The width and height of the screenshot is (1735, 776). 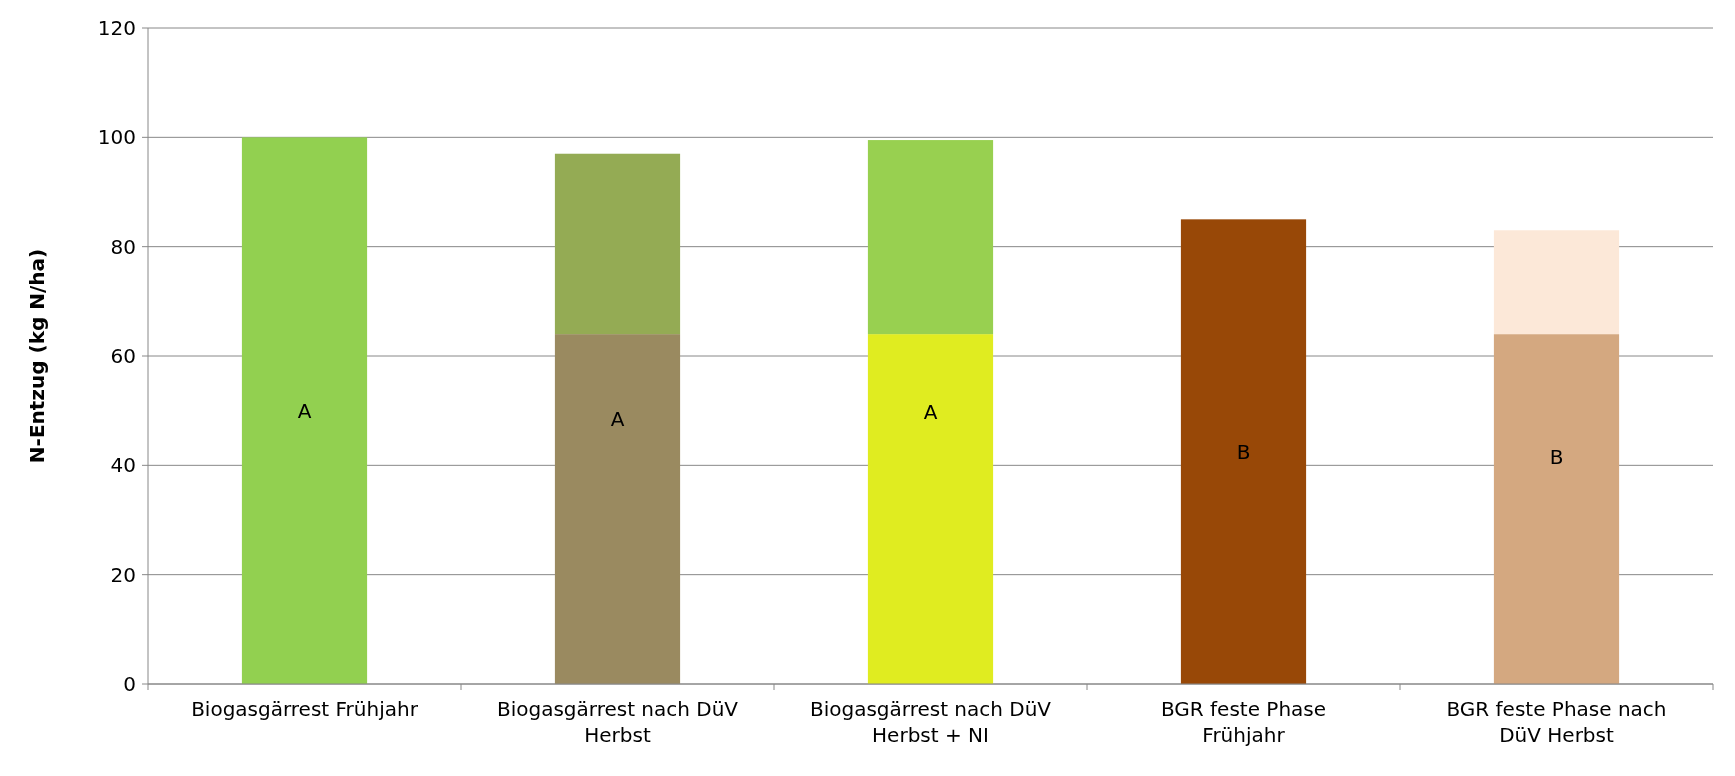 What do you see at coordinates (617, 722) in the screenshot?
I see `x-tick-label: Biogasgärrest nach DüV Herbst` at bounding box center [617, 722].